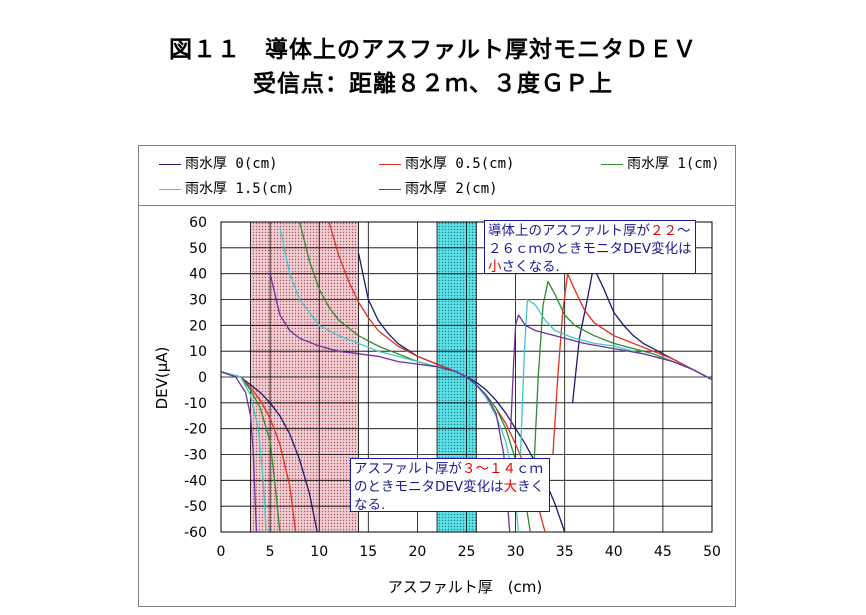  Describe the element at coordinates (569, 231) in the screenshot. I see `annotation-top-pre: 導体上のアスファルト厚が` at that location.